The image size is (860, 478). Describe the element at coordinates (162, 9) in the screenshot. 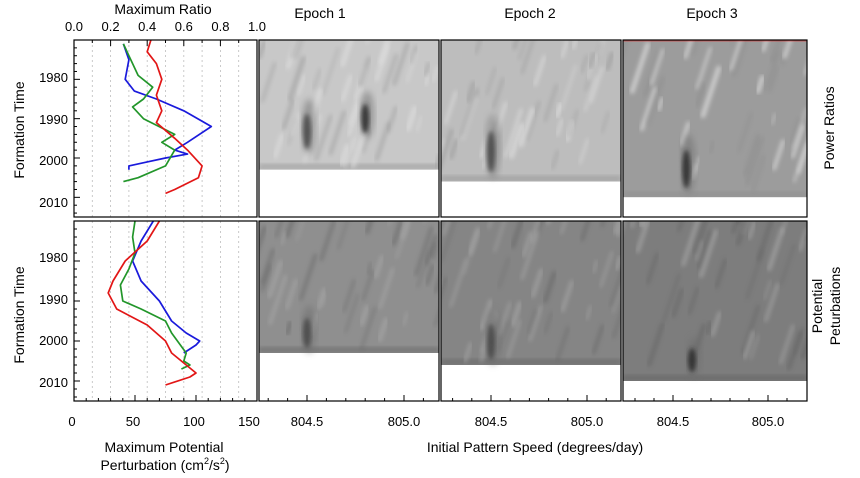

I see `top-axis-title: Maximum Ratio` at that location.